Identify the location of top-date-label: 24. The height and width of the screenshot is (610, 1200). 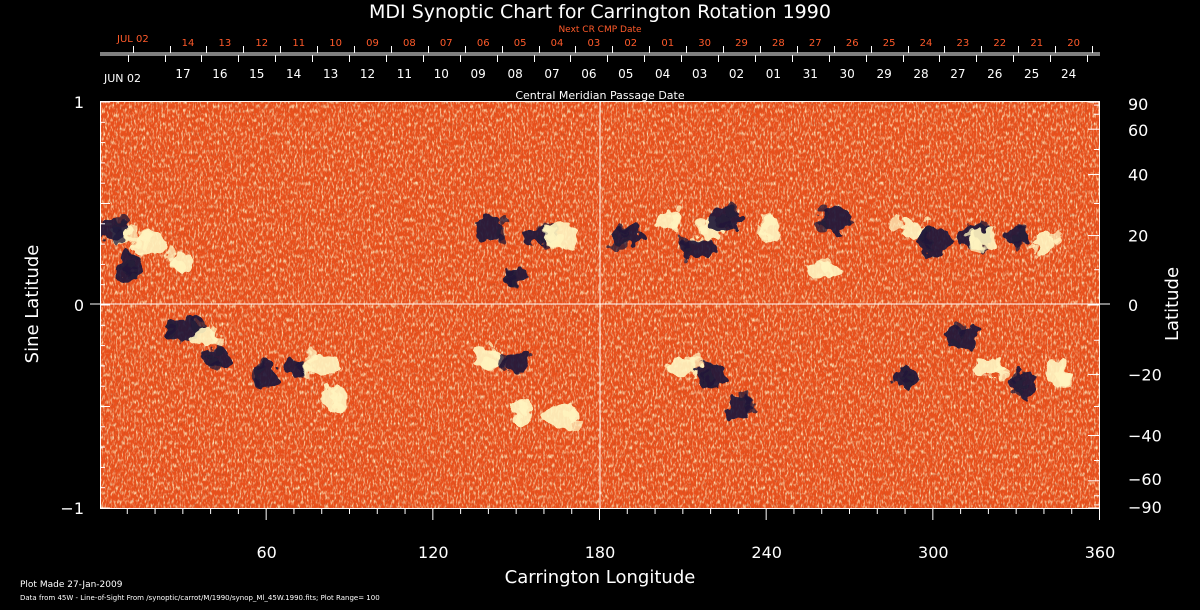
(926, 43).